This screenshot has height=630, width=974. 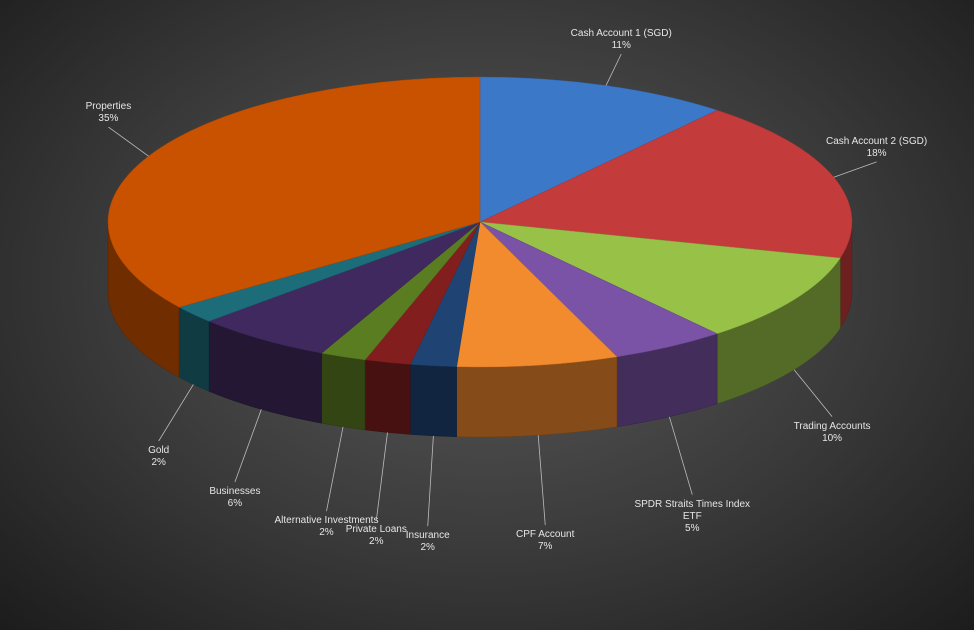 I want to click on data-label: Properties 35%, so click(x=108, y=113).